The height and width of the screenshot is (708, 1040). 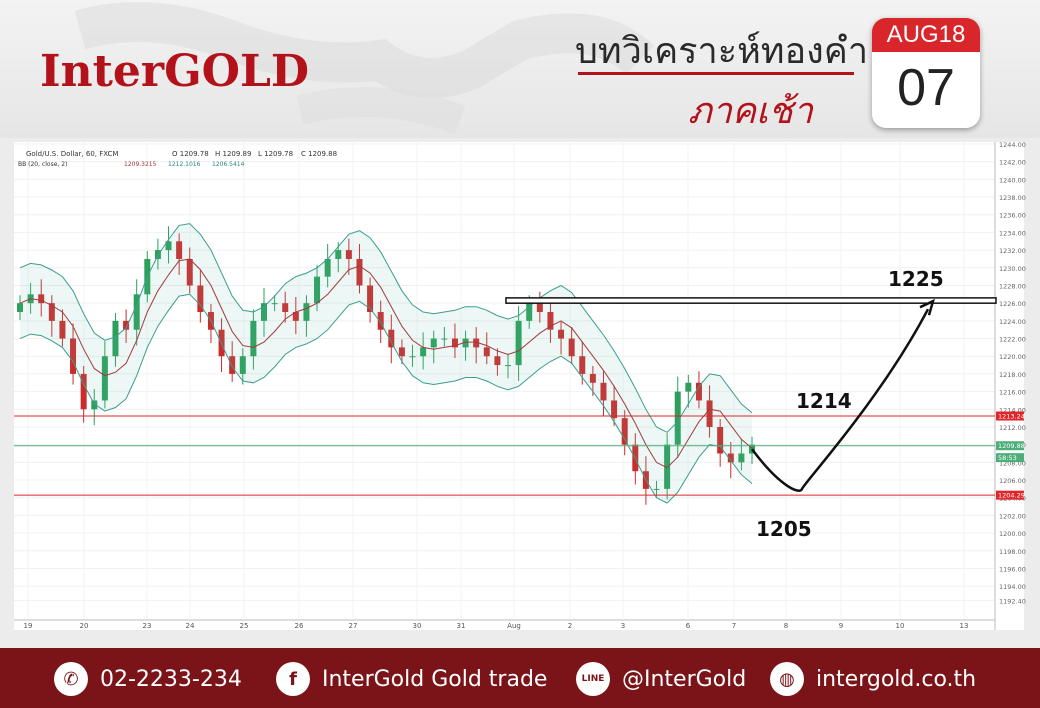 I want to click on x-tick-label: 8, so click(x=786, y=626).